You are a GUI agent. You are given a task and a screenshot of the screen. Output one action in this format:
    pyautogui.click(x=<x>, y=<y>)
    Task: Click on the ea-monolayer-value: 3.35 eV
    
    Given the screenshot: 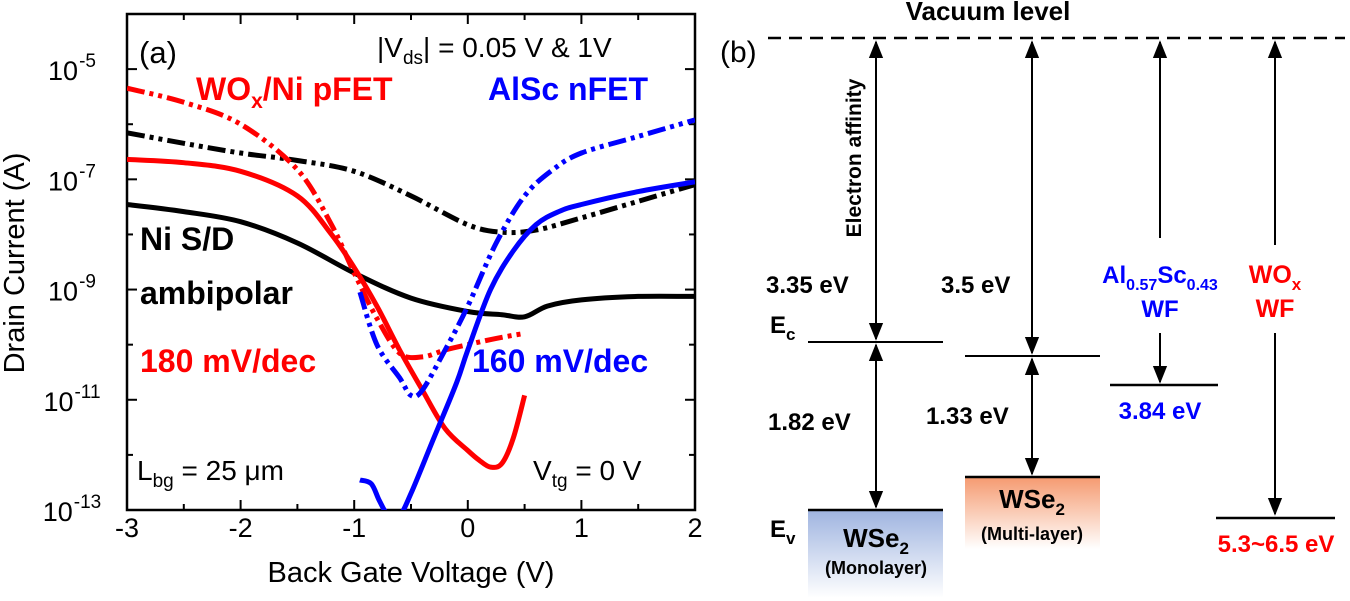 What is the action you would take?
    pyautogui.click(x=807, y=285)
    